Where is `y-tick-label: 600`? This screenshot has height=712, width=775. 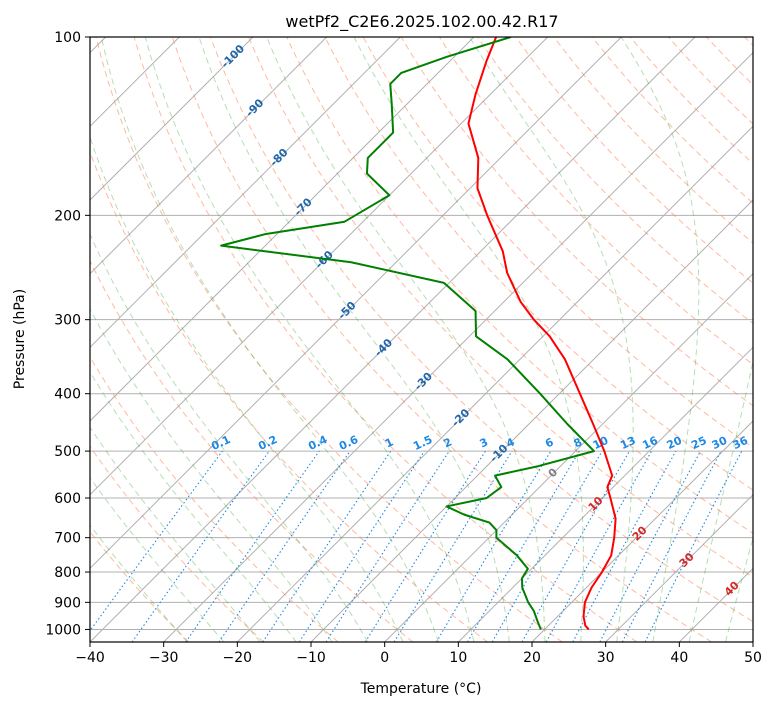
y-tick-label: 600 is located at coordinates (67, 499).